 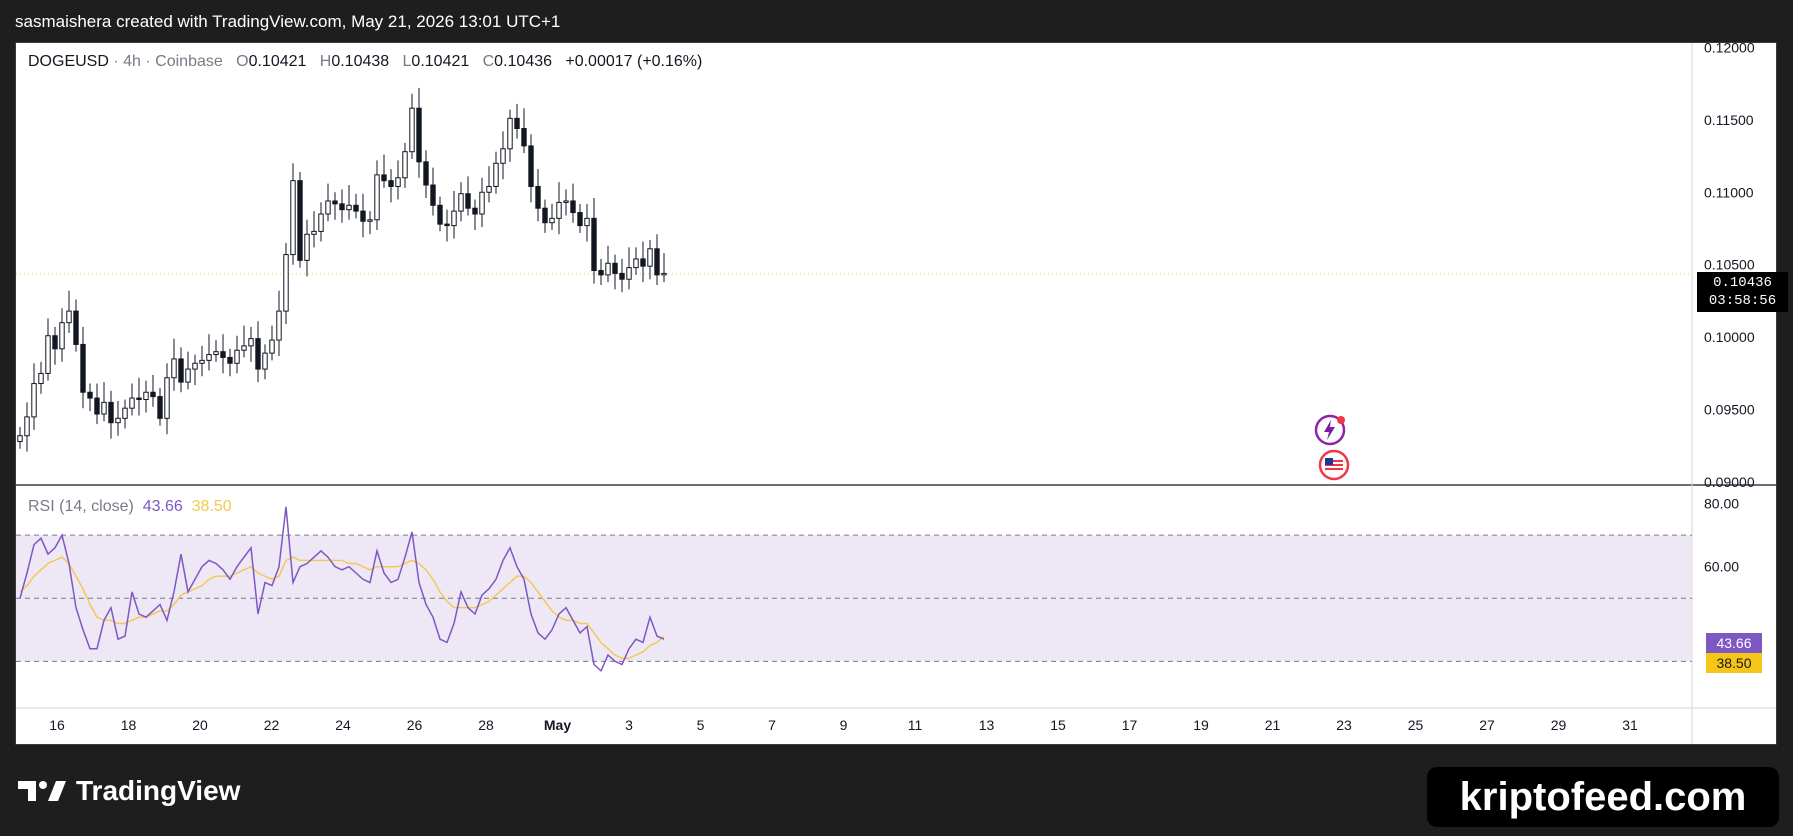 I want to click on time-tick-label: 17, so click(x=1130, y=725).